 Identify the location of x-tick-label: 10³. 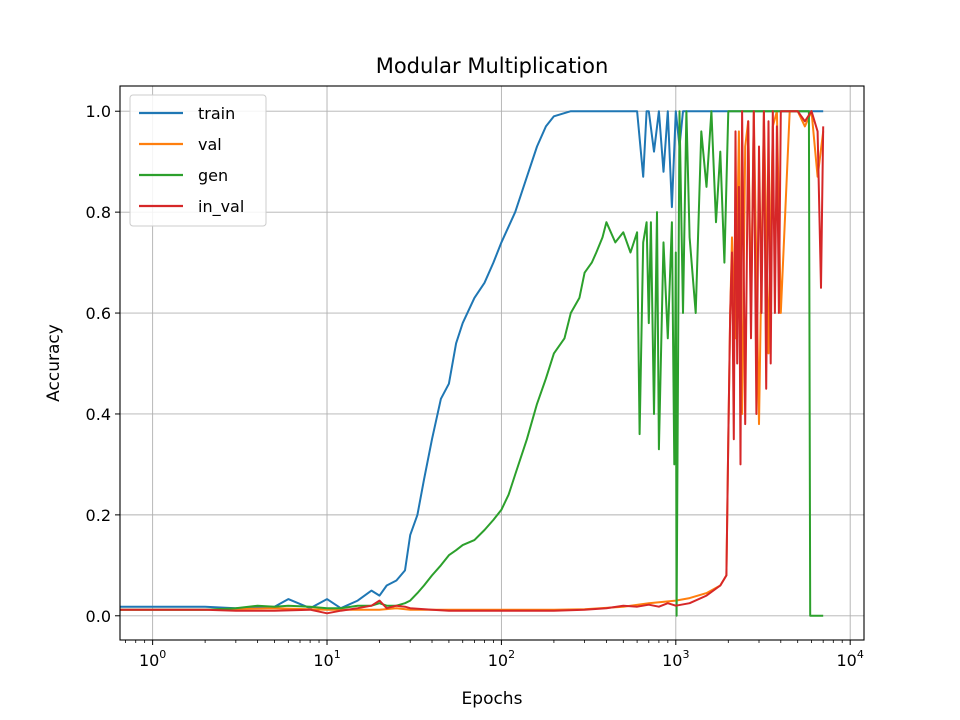
(675, 659).